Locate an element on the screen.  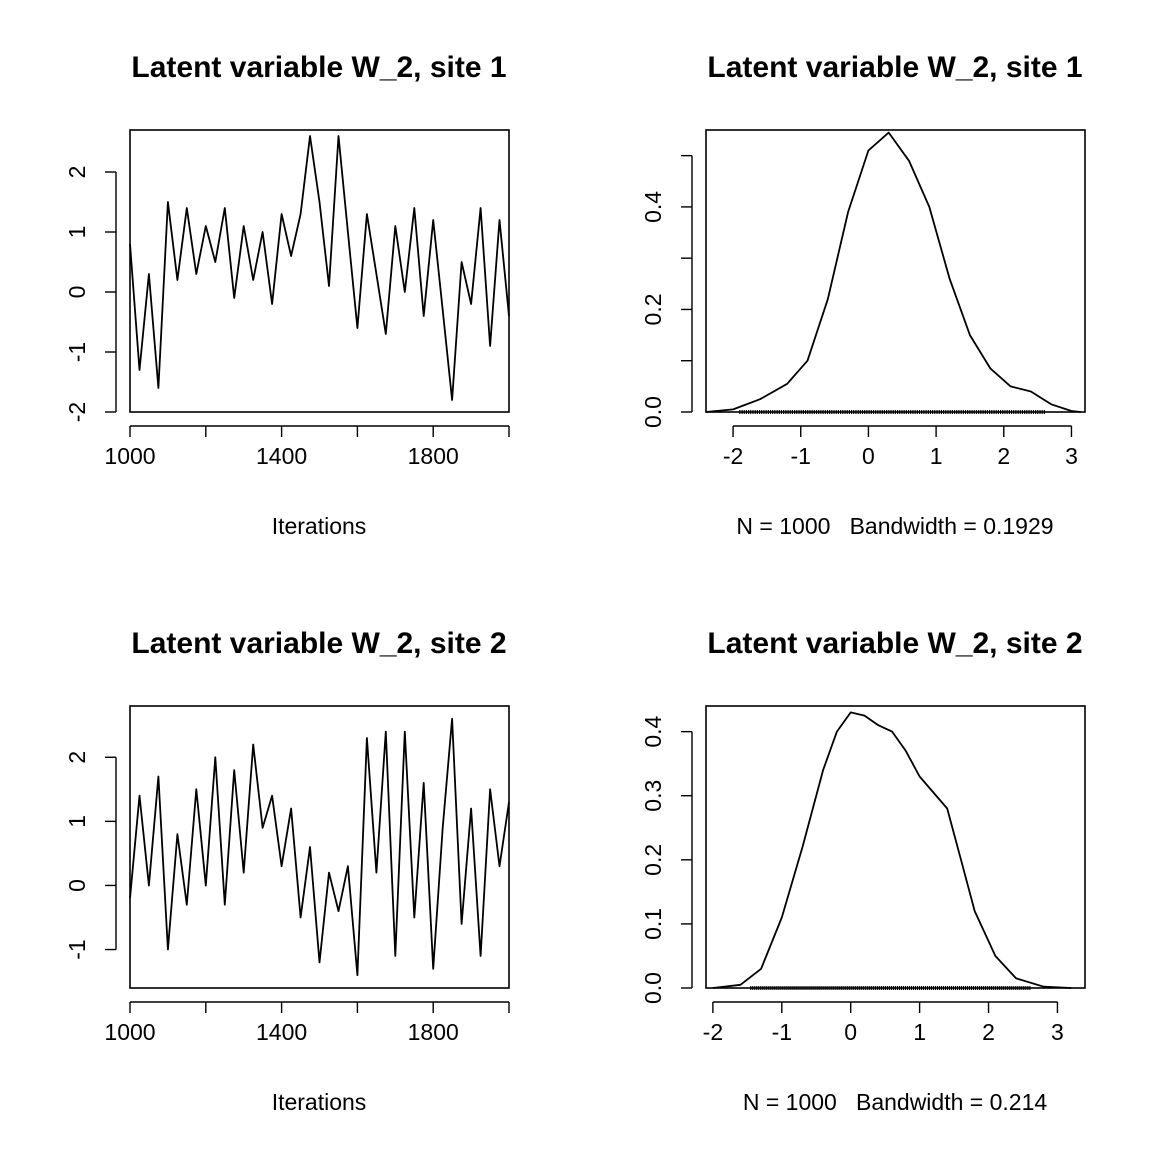
y-tick-label: 0.3 is located at coordinates (653, 796).